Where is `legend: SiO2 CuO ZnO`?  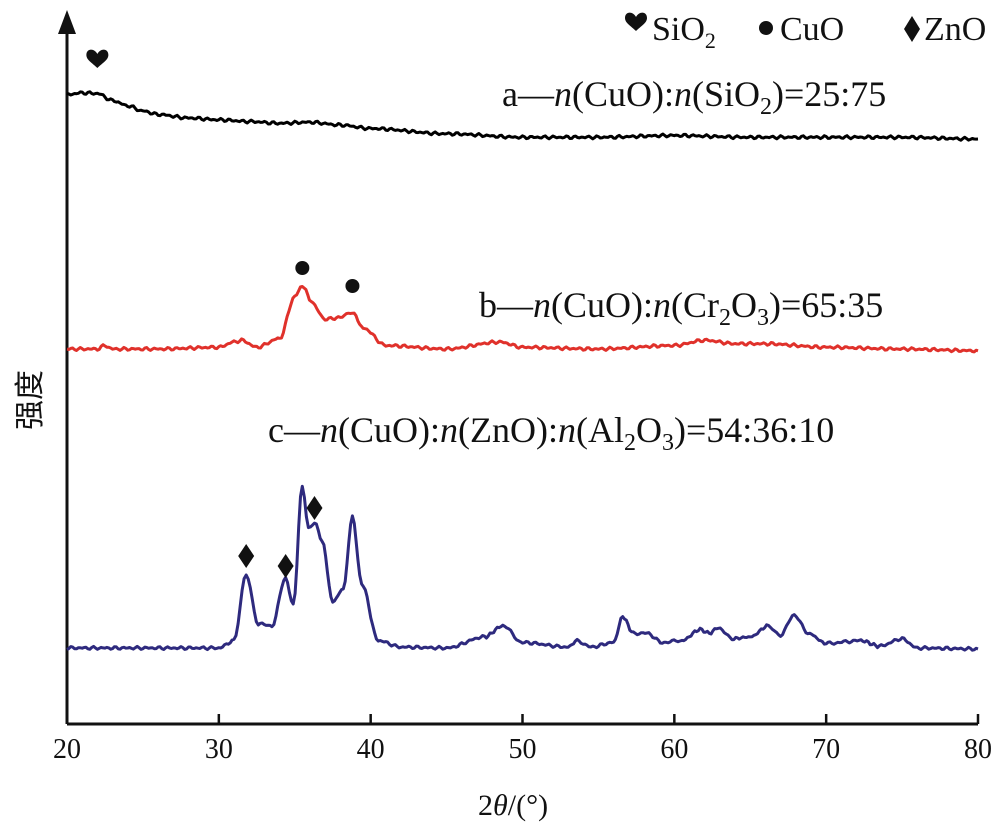
legend: SiO2 CuO ZnO is located at coordinates (805, 32).